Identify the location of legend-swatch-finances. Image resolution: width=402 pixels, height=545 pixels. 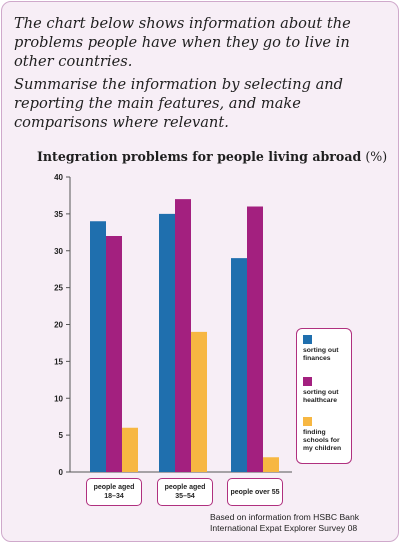
(307, 339).